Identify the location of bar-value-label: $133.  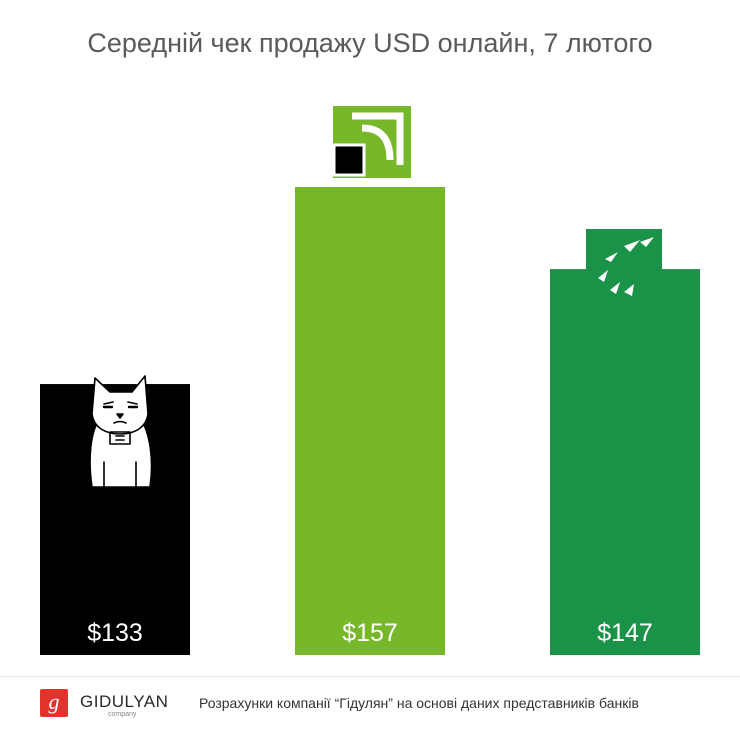
(115, 633).